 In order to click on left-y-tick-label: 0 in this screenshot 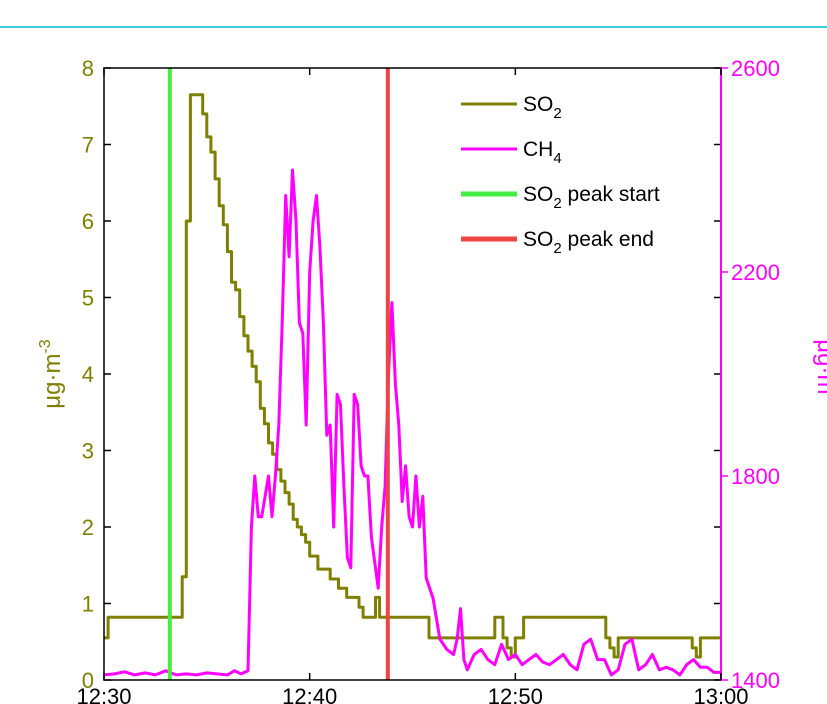, I will do `click(88, 680)`.